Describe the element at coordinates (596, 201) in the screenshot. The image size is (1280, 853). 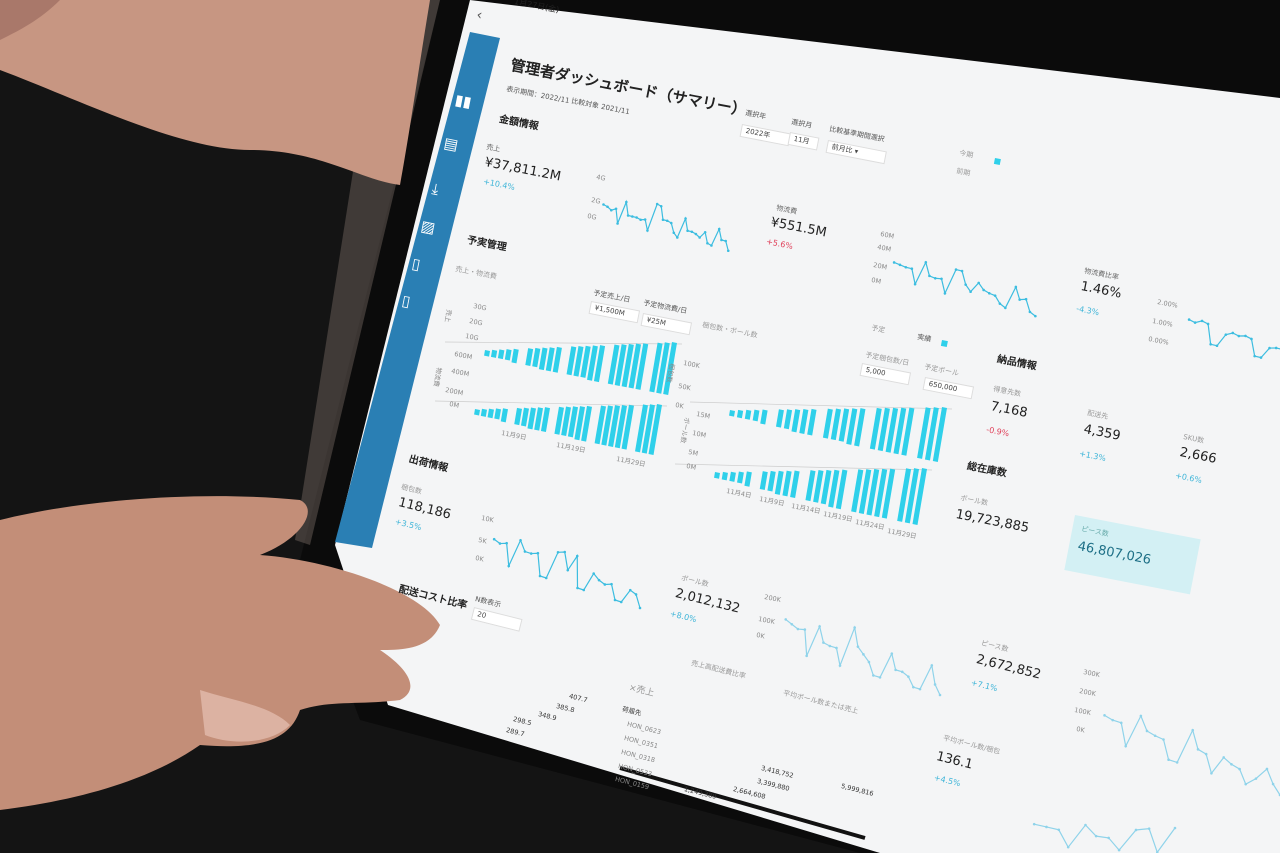
I see `axis-tick: 2G` at that location.